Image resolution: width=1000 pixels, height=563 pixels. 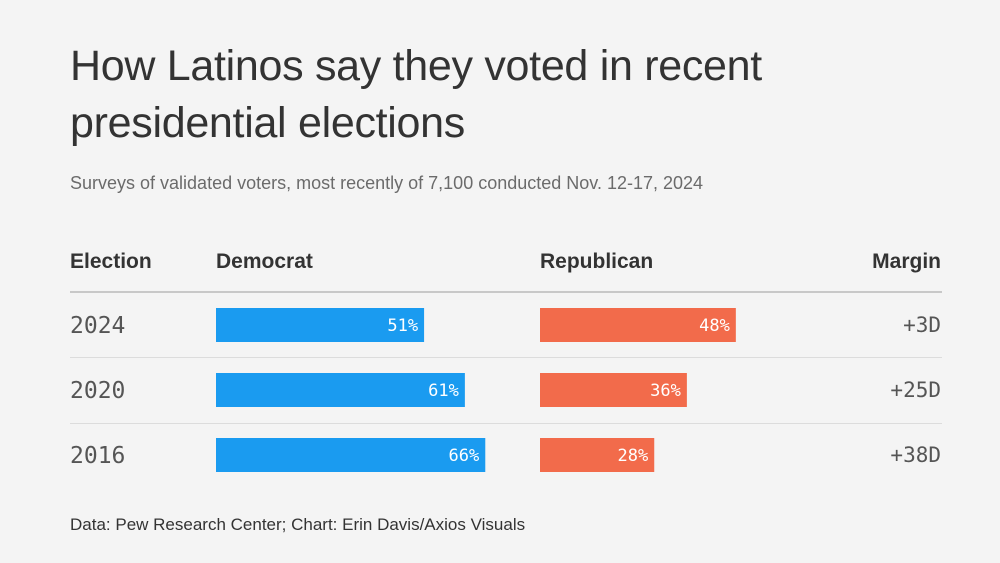 I want to click on margin-value: +25D, so click(x=915, y=390).